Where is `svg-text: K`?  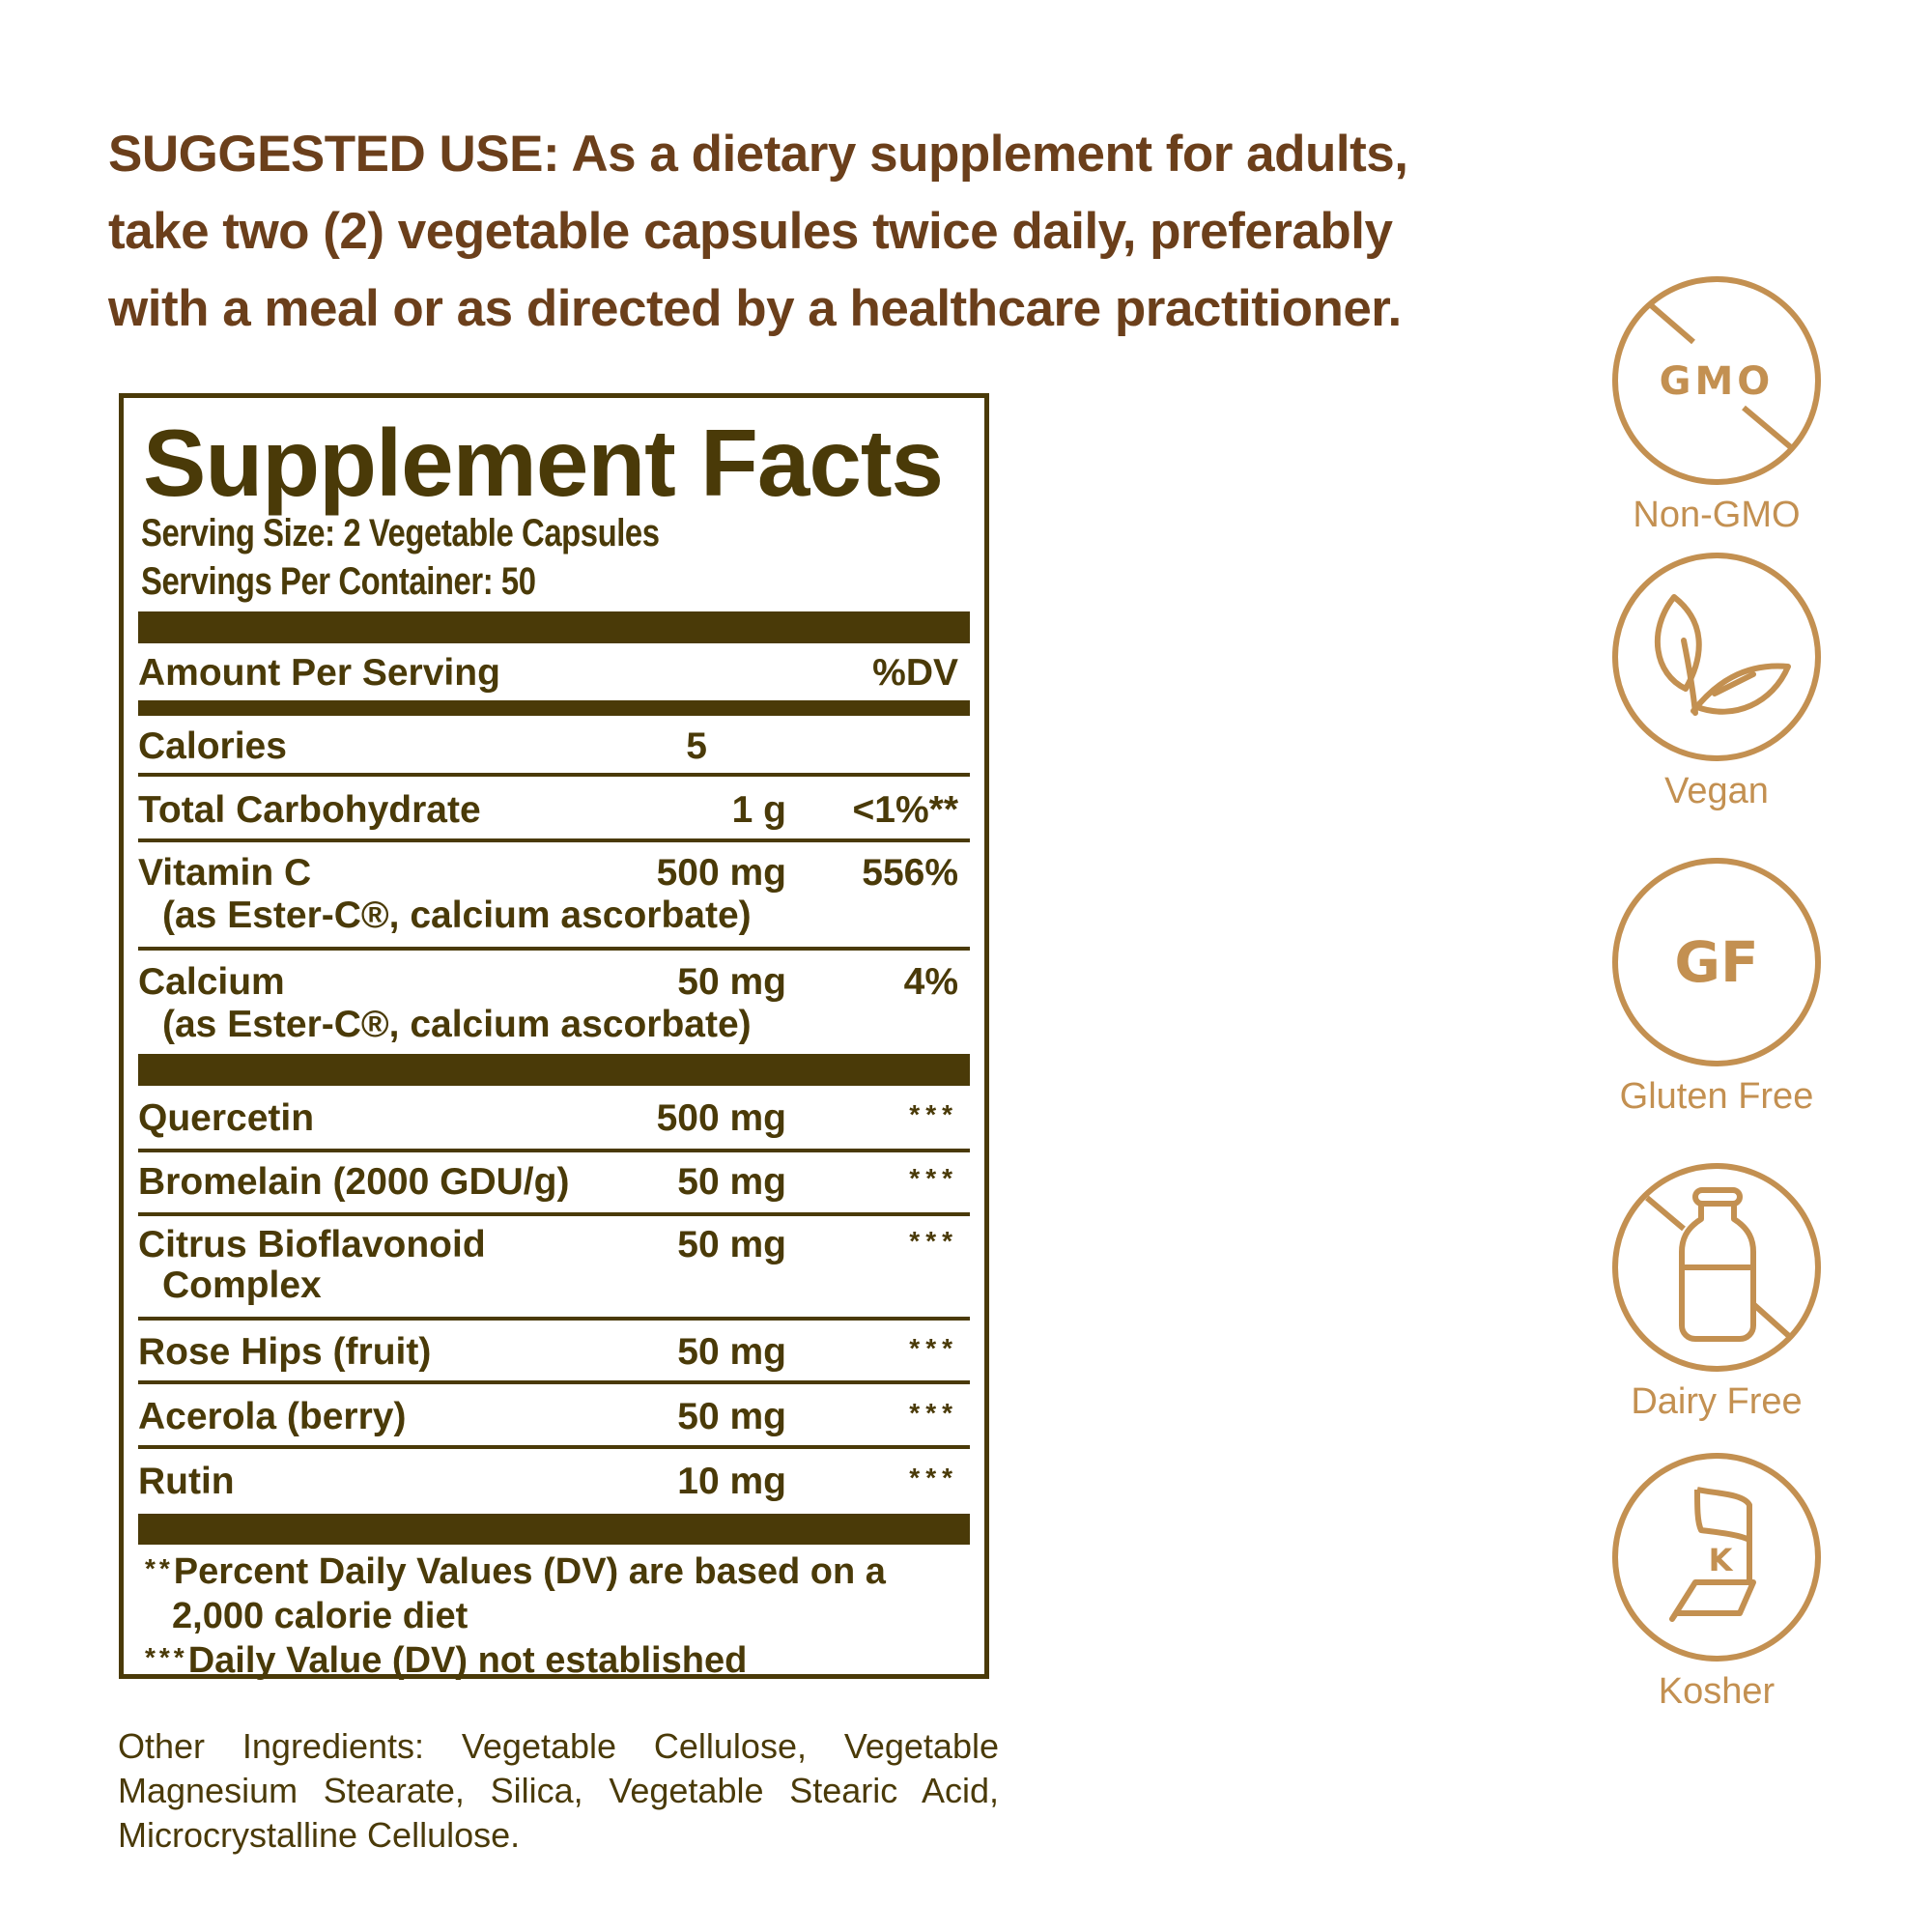 svg-text: K is located at coordinates (1721, 1560).